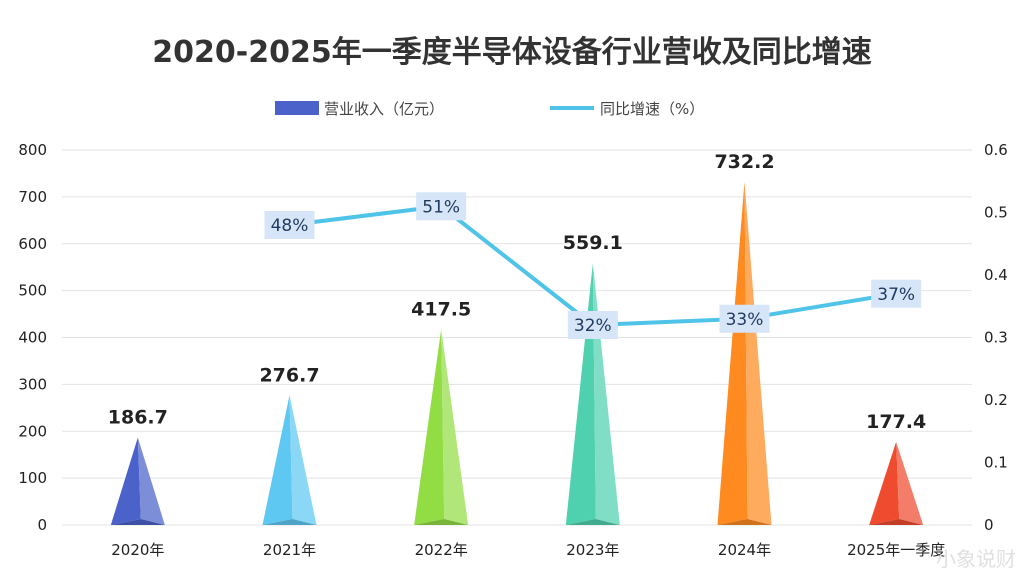 The width and height of the screenshot is (1024, 577). Describe the element at coordinates (32, 197) in the screenshot. I see `y-left-tick-label: 700` at that location.